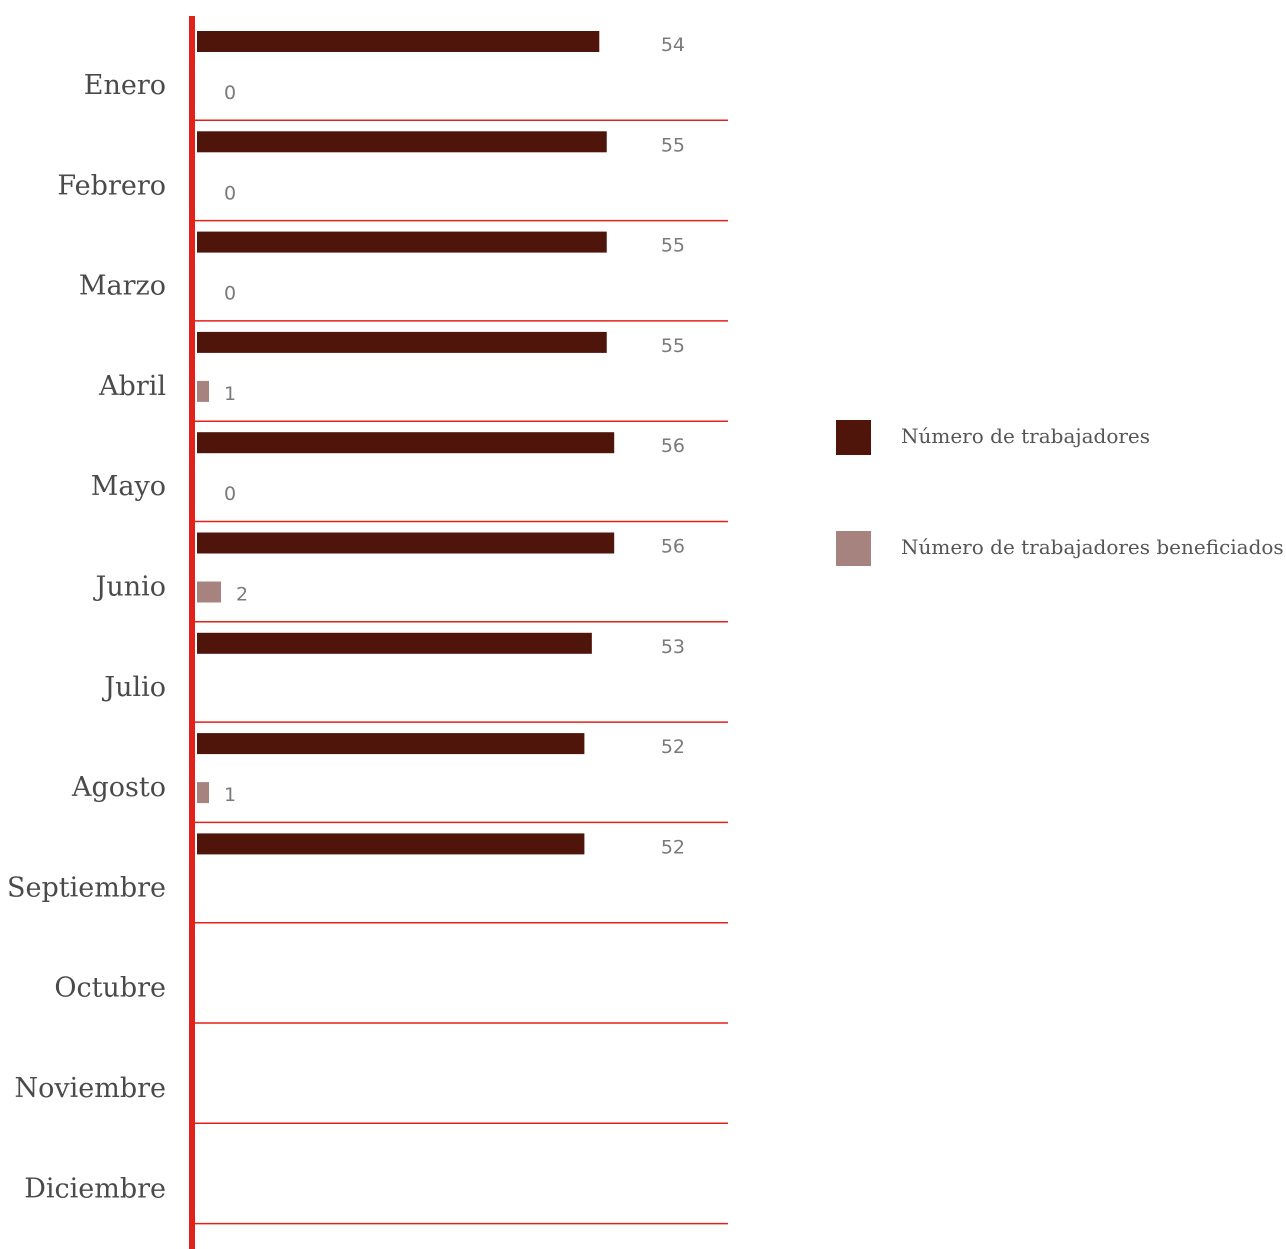 The image size is (1286, 1249). What do you see at coordinates (673, 45) in the screenshot?
I see `value-label-trabajadores: 54` at bounding box center [673, 45].